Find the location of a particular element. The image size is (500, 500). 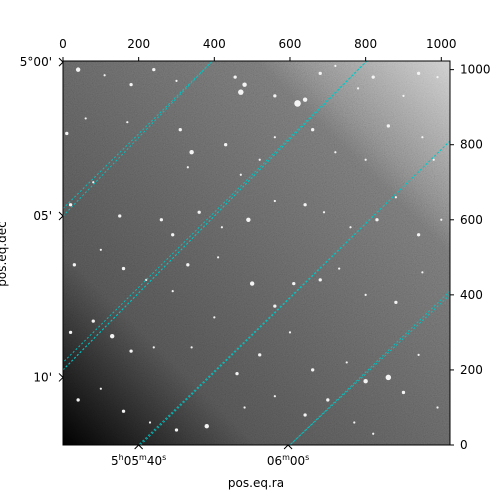

right-tick-label-5: 1000 is located at coordinates (475, 70).